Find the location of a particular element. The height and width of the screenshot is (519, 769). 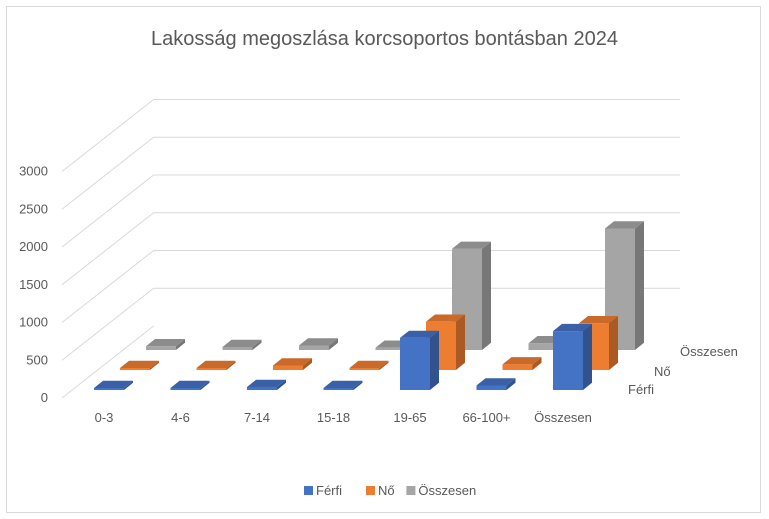

y-tick-label: 1000 is located at coordinates (33, 322).